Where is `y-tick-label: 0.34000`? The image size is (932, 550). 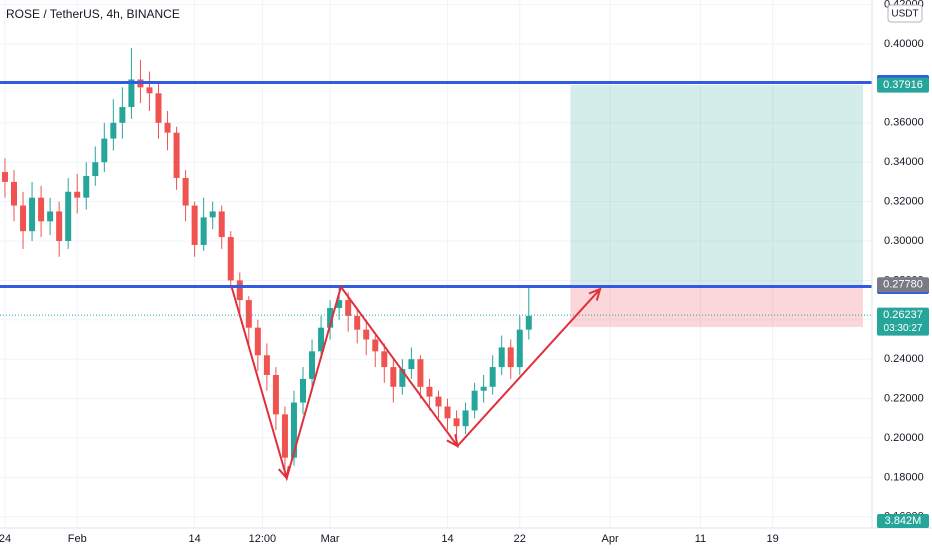
y-tick-label: 0.34000 is located at coordinates (904, 162).